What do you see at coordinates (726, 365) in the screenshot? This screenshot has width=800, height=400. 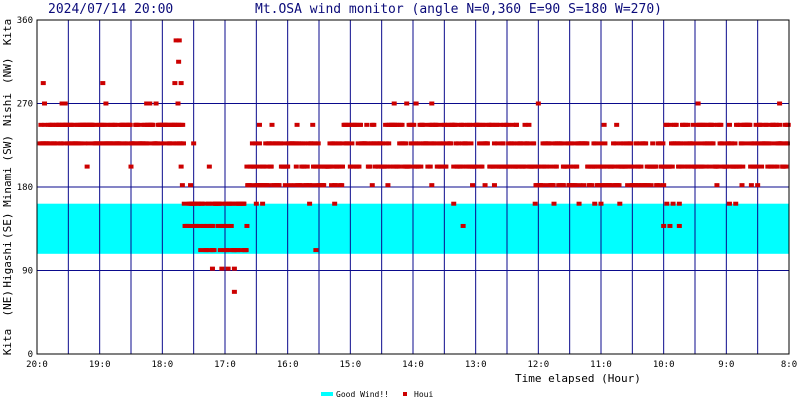 I see `x-tick-label: 9:0` at bounding box center [726, 365].